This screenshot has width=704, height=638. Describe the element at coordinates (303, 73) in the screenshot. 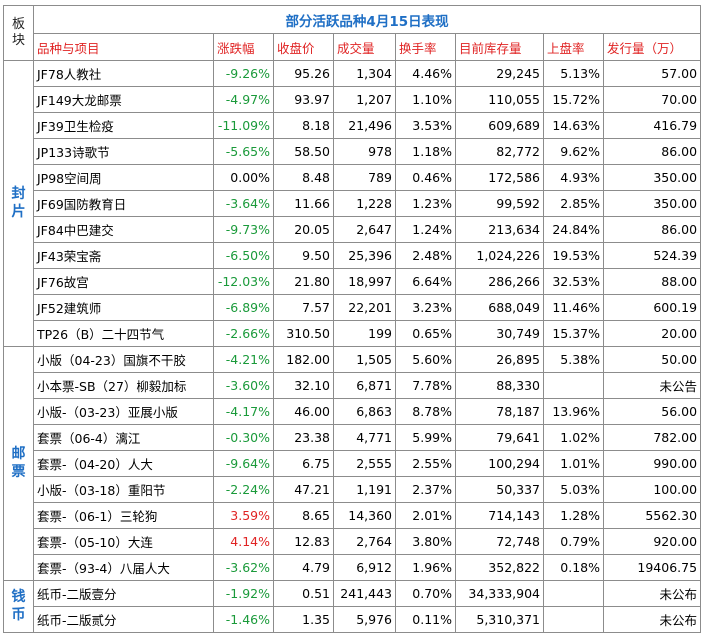

I see `cell: 95.26` at that location.